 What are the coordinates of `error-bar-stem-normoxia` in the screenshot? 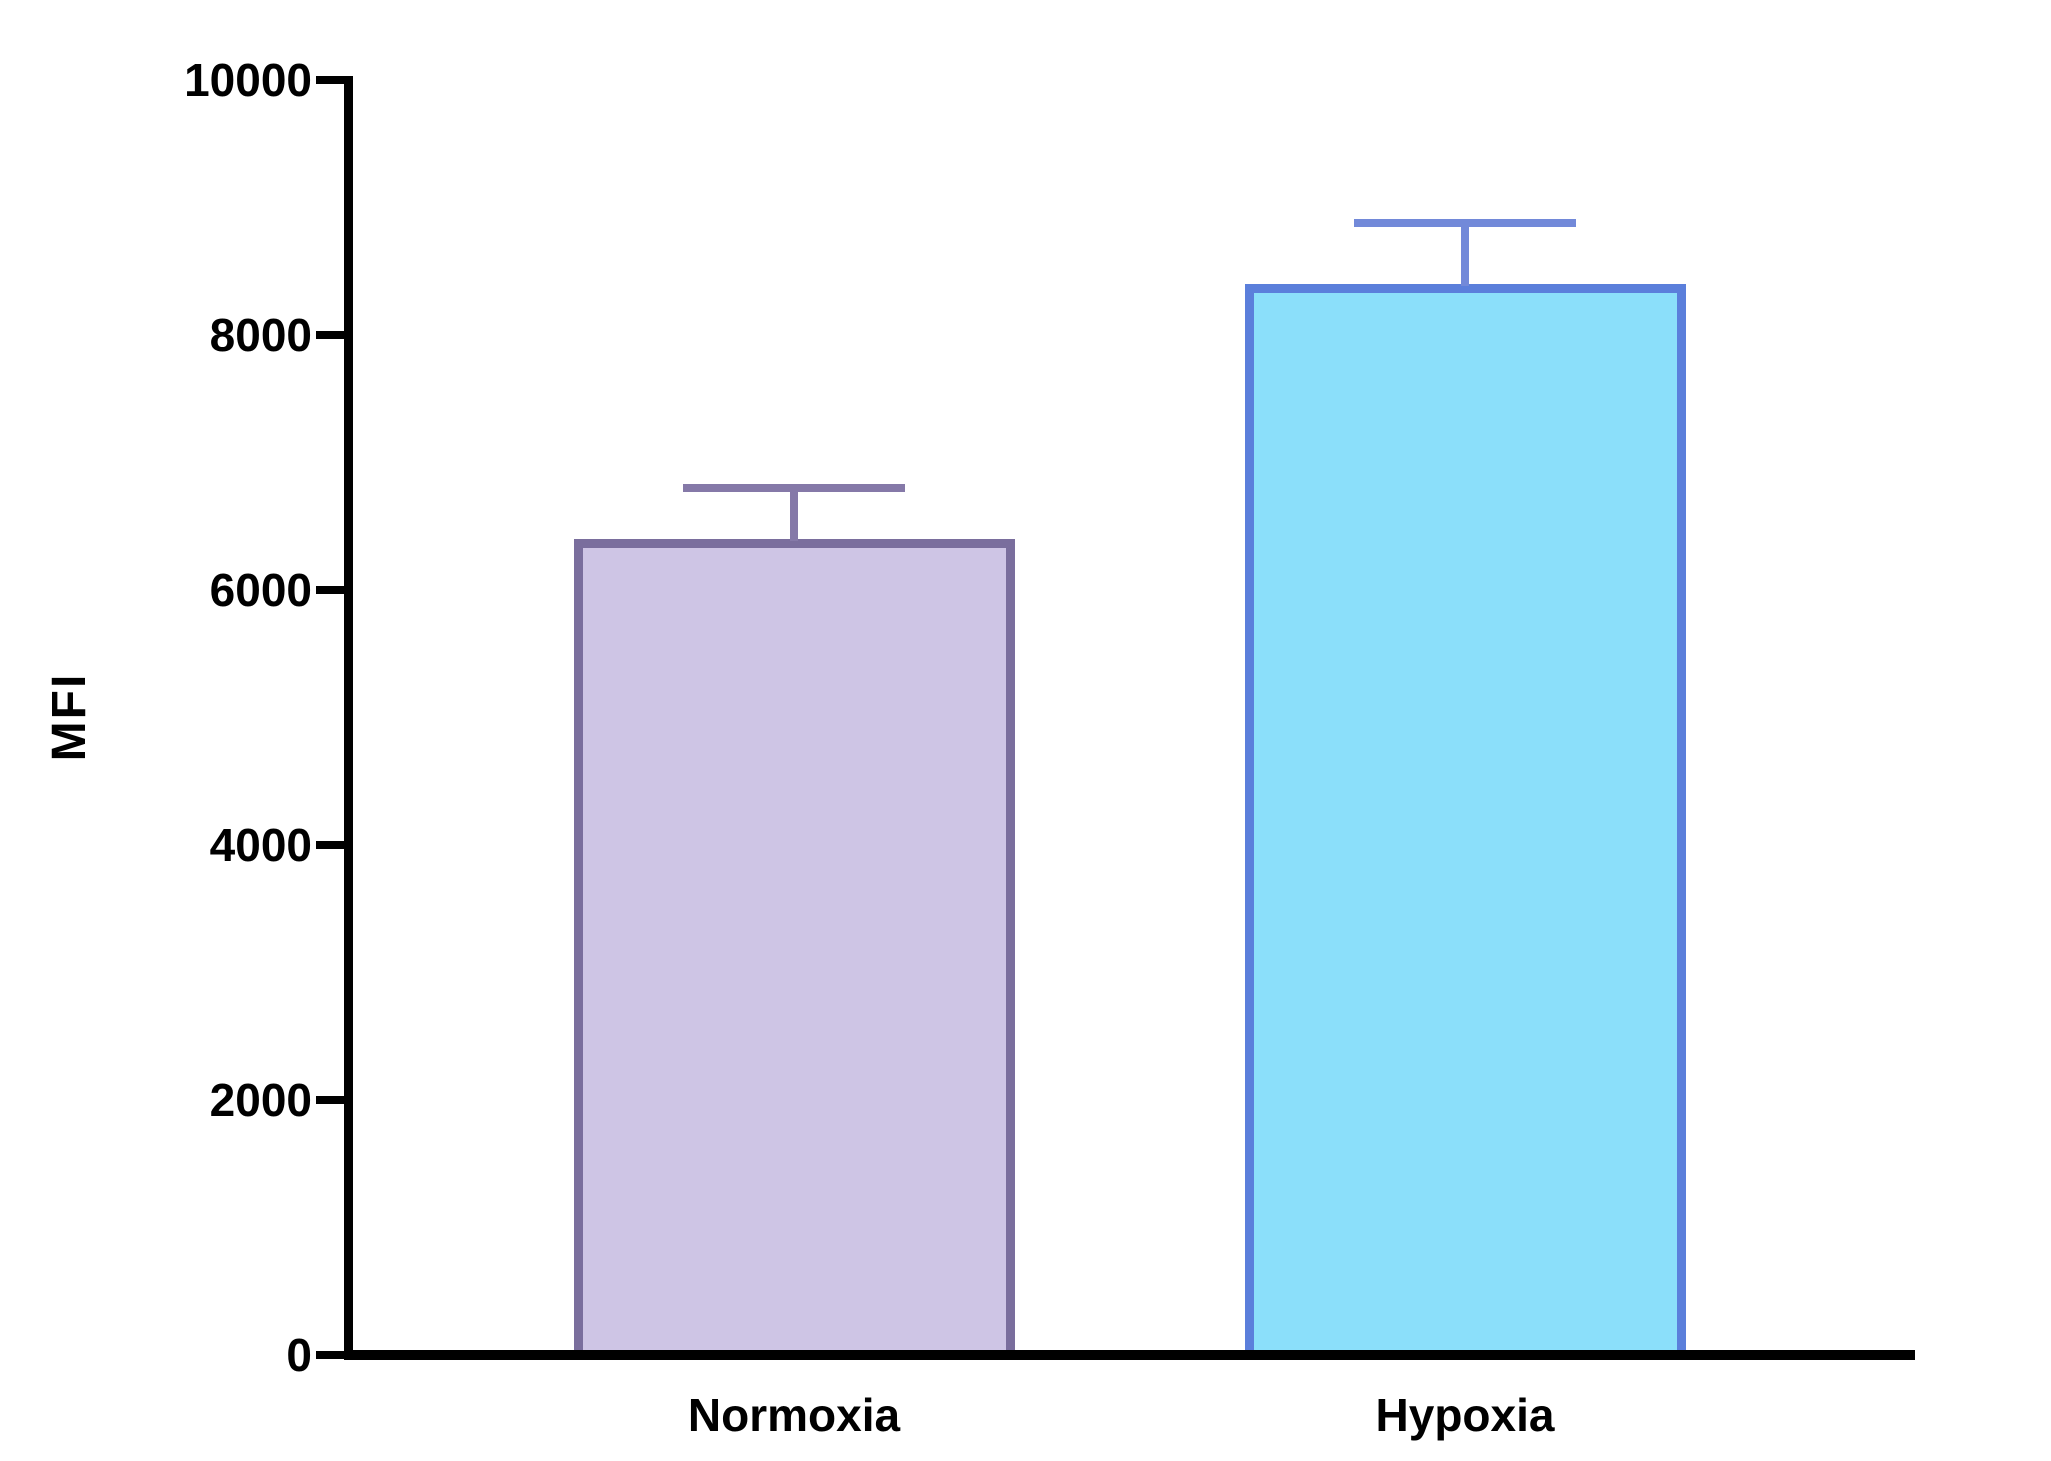 It's located at (794, 514).